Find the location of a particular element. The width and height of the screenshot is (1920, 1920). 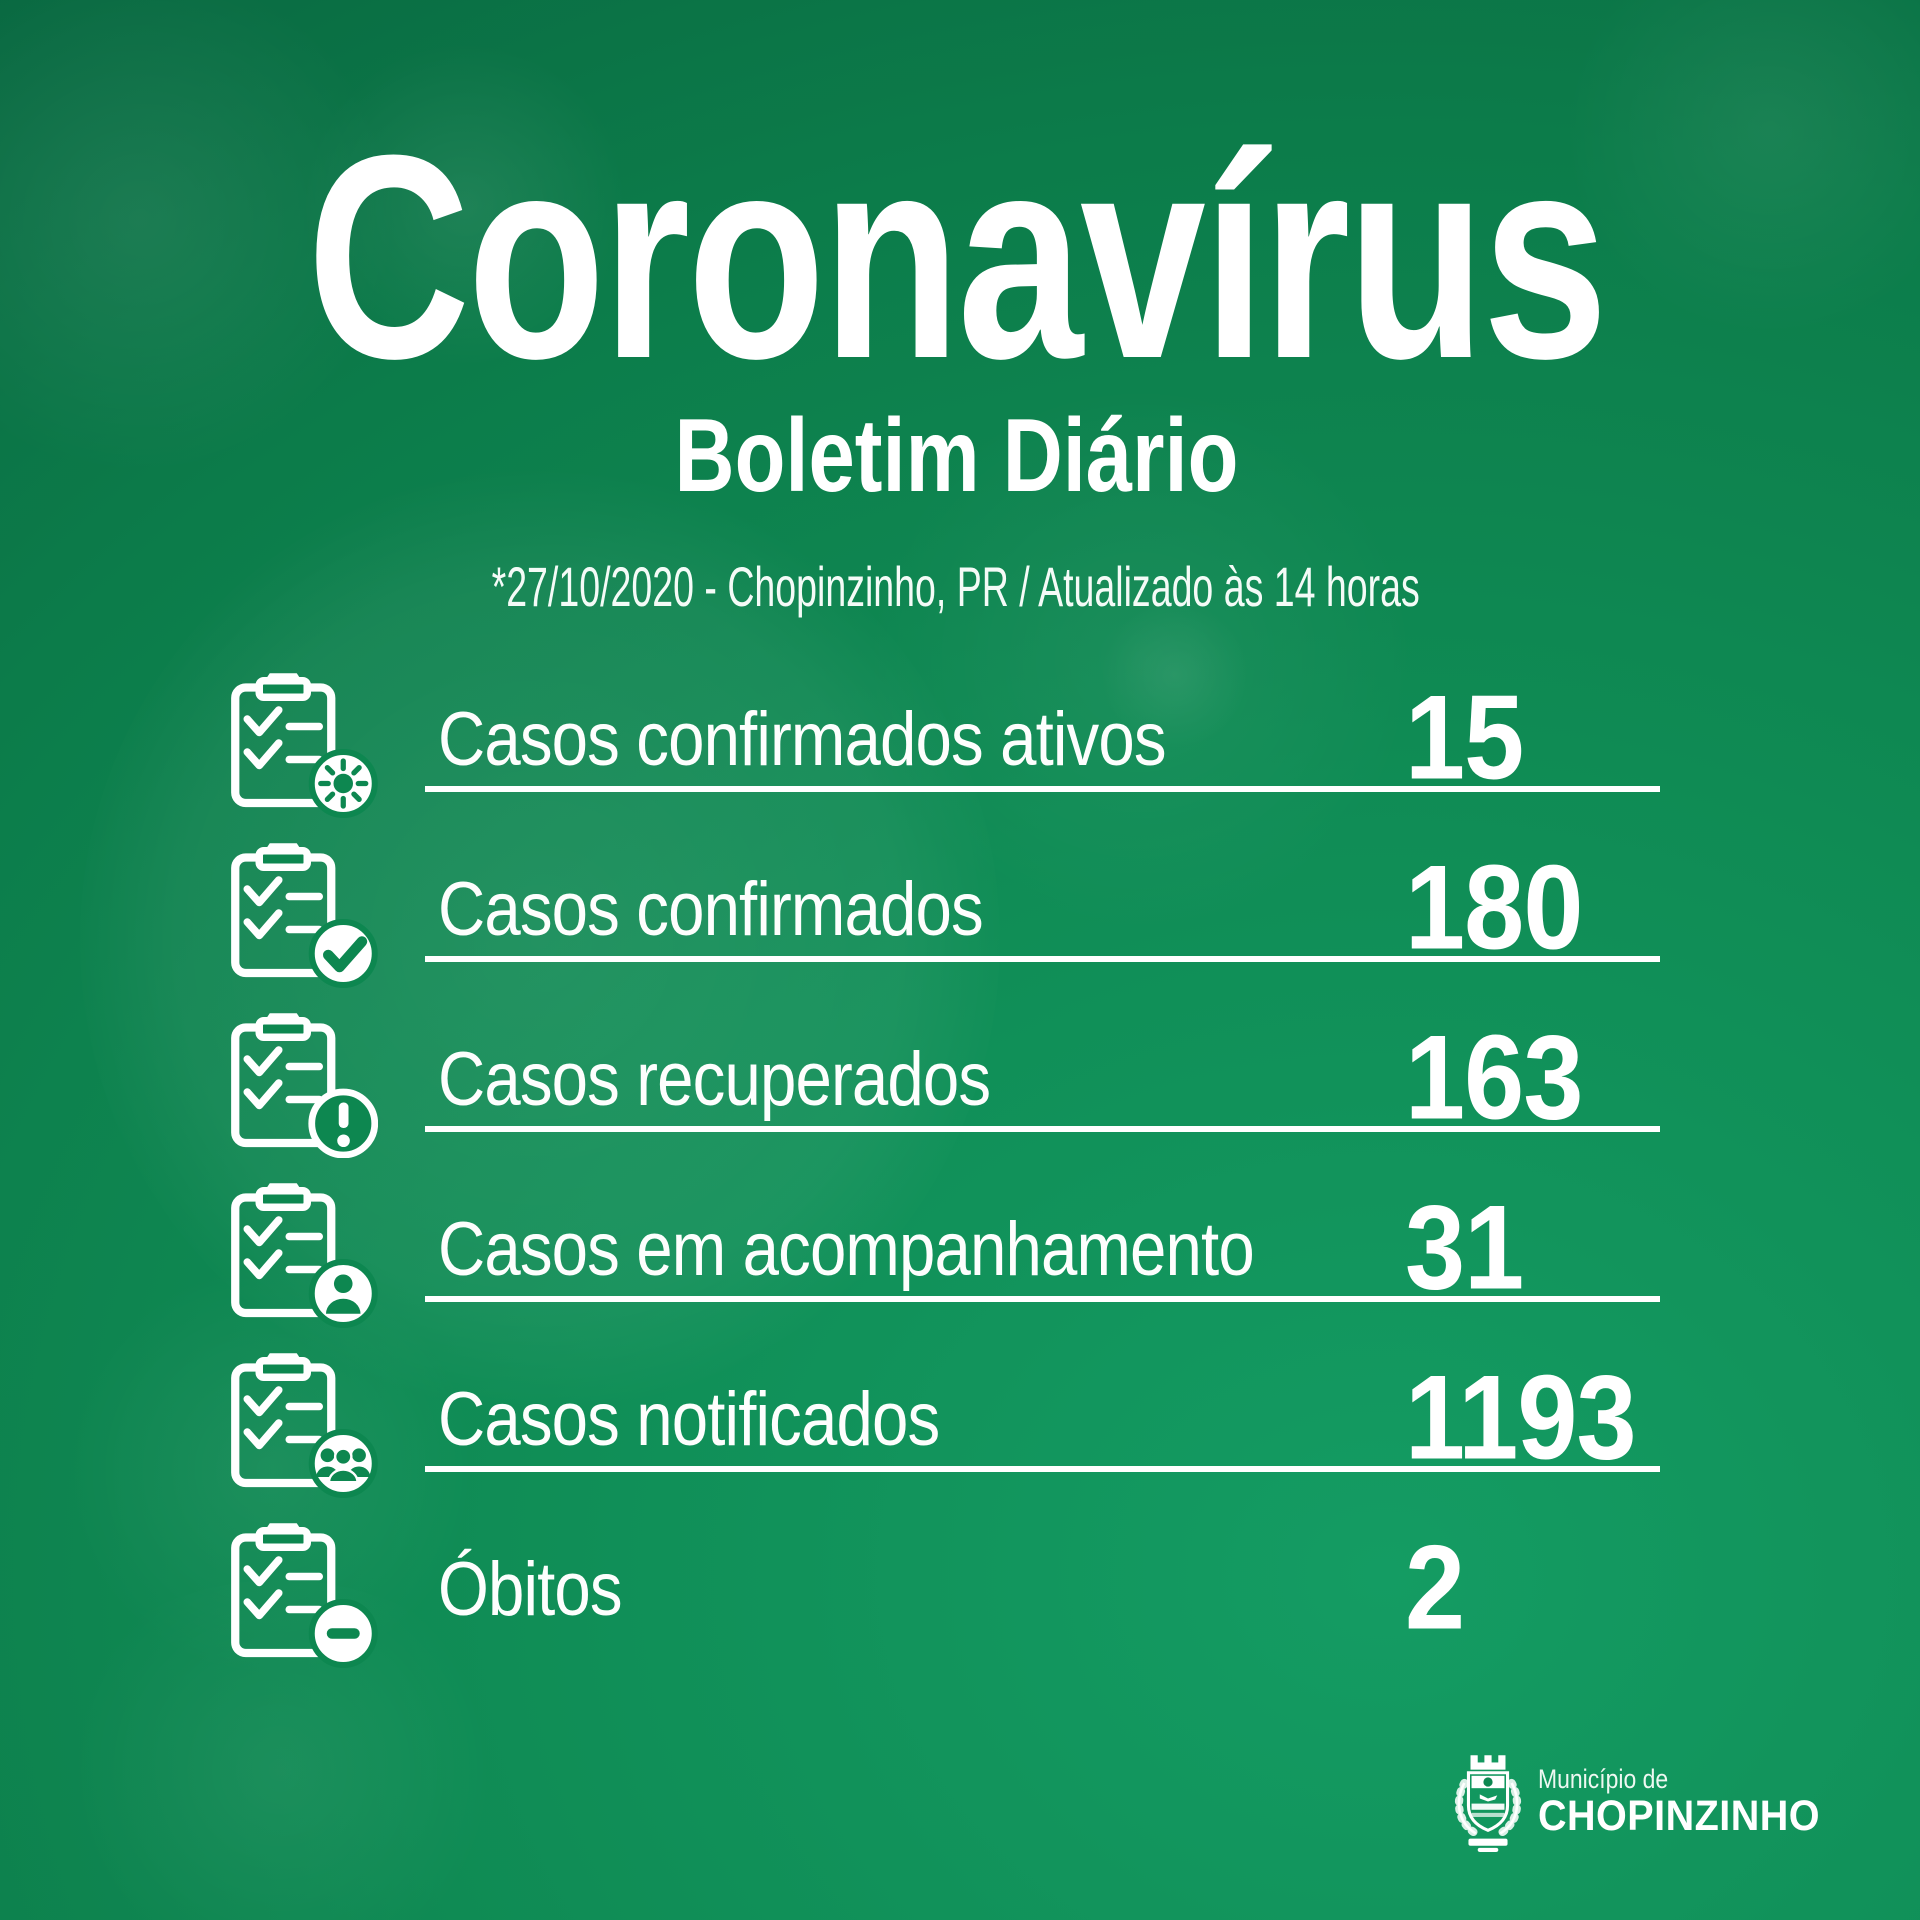

clipboard-sun-icon is located at coordinates (343, 783).